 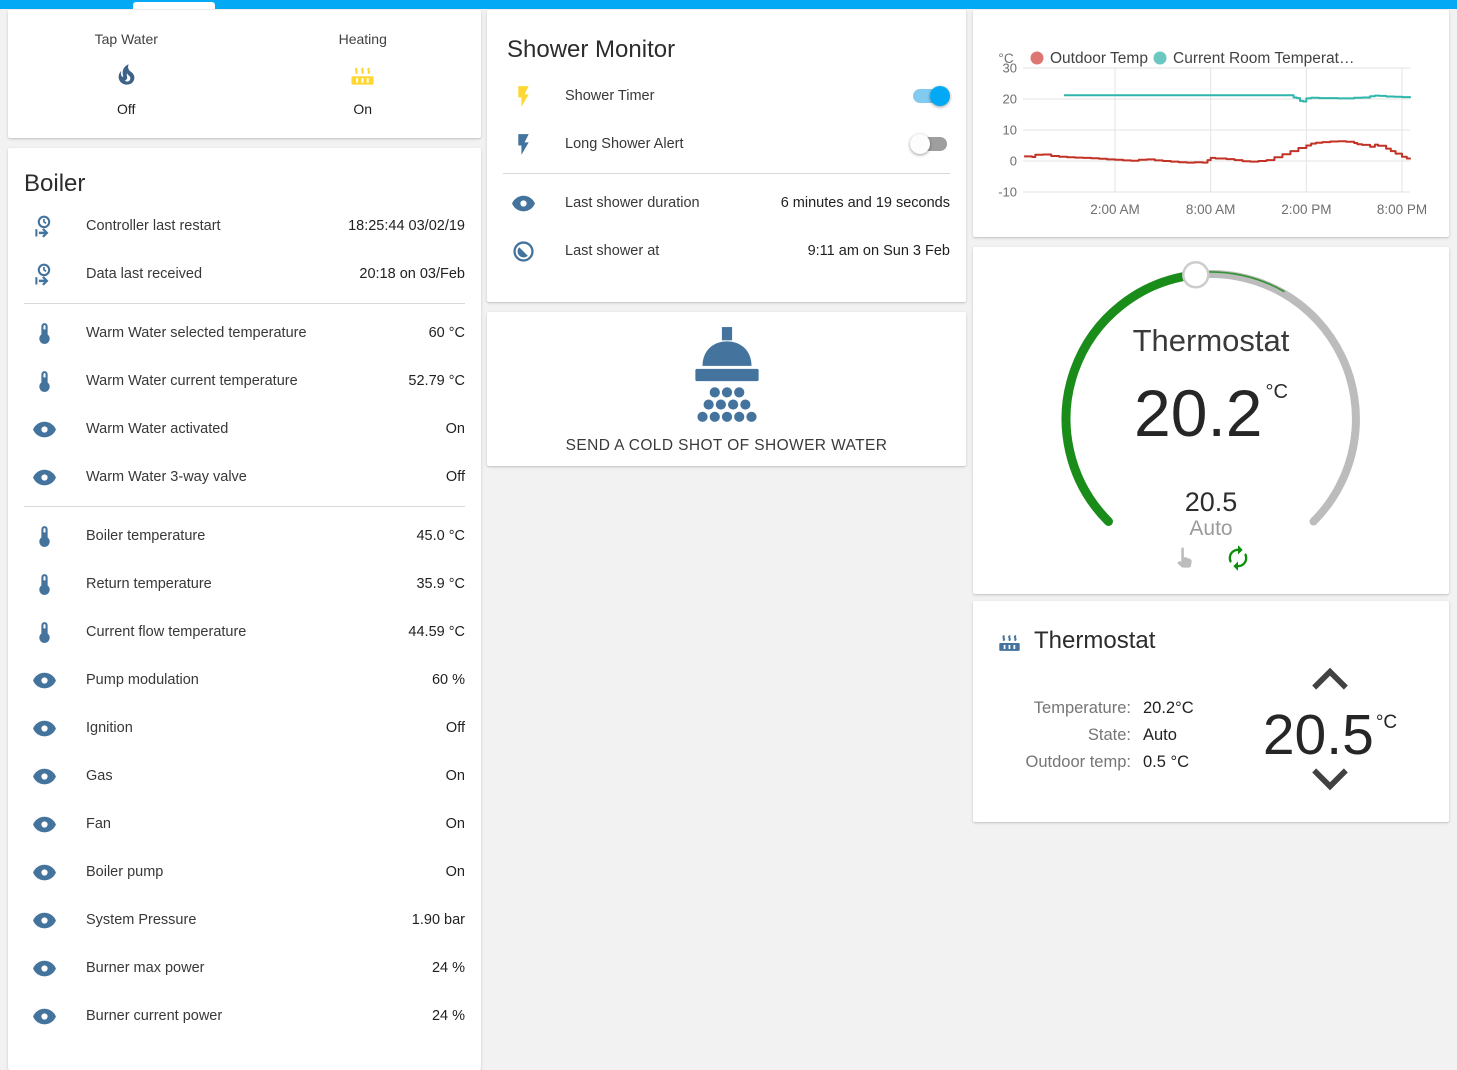 What do you see at coordinates (1082, 708) in the screenshot?
I see `attr-label: Temperature:` at bounding box center [1082, 708].